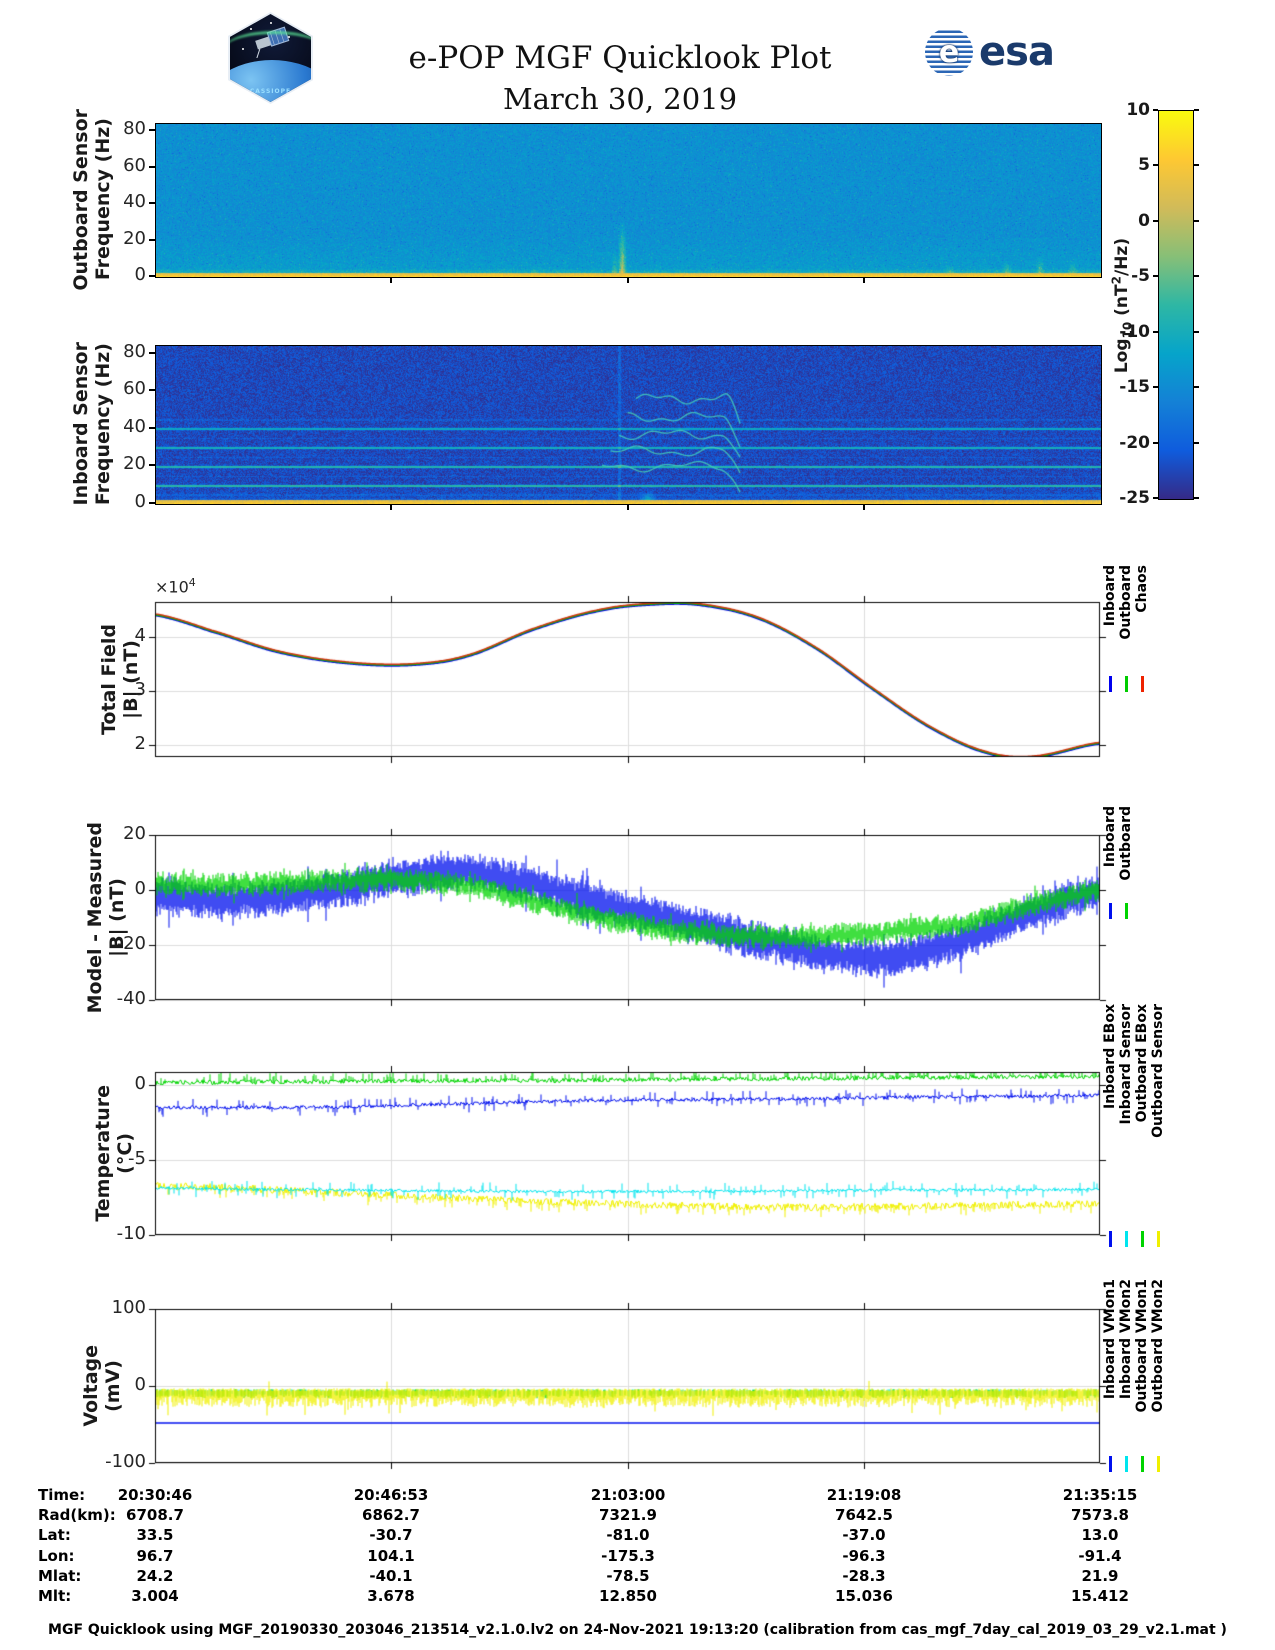  What do you see at coordinates (949, 52) in the screenshot?
I see `esa-globe-letter: e` at bounding box center [949, 52].